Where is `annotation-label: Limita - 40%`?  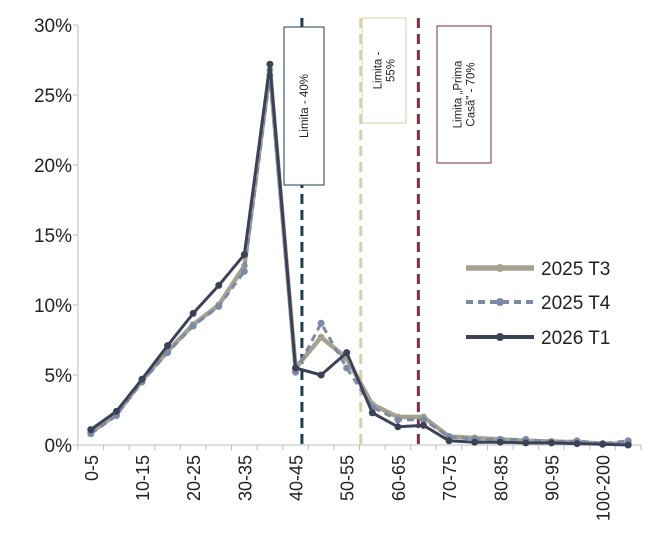 annotation-label: Limita - 40% is located at coordinates (305, 106).